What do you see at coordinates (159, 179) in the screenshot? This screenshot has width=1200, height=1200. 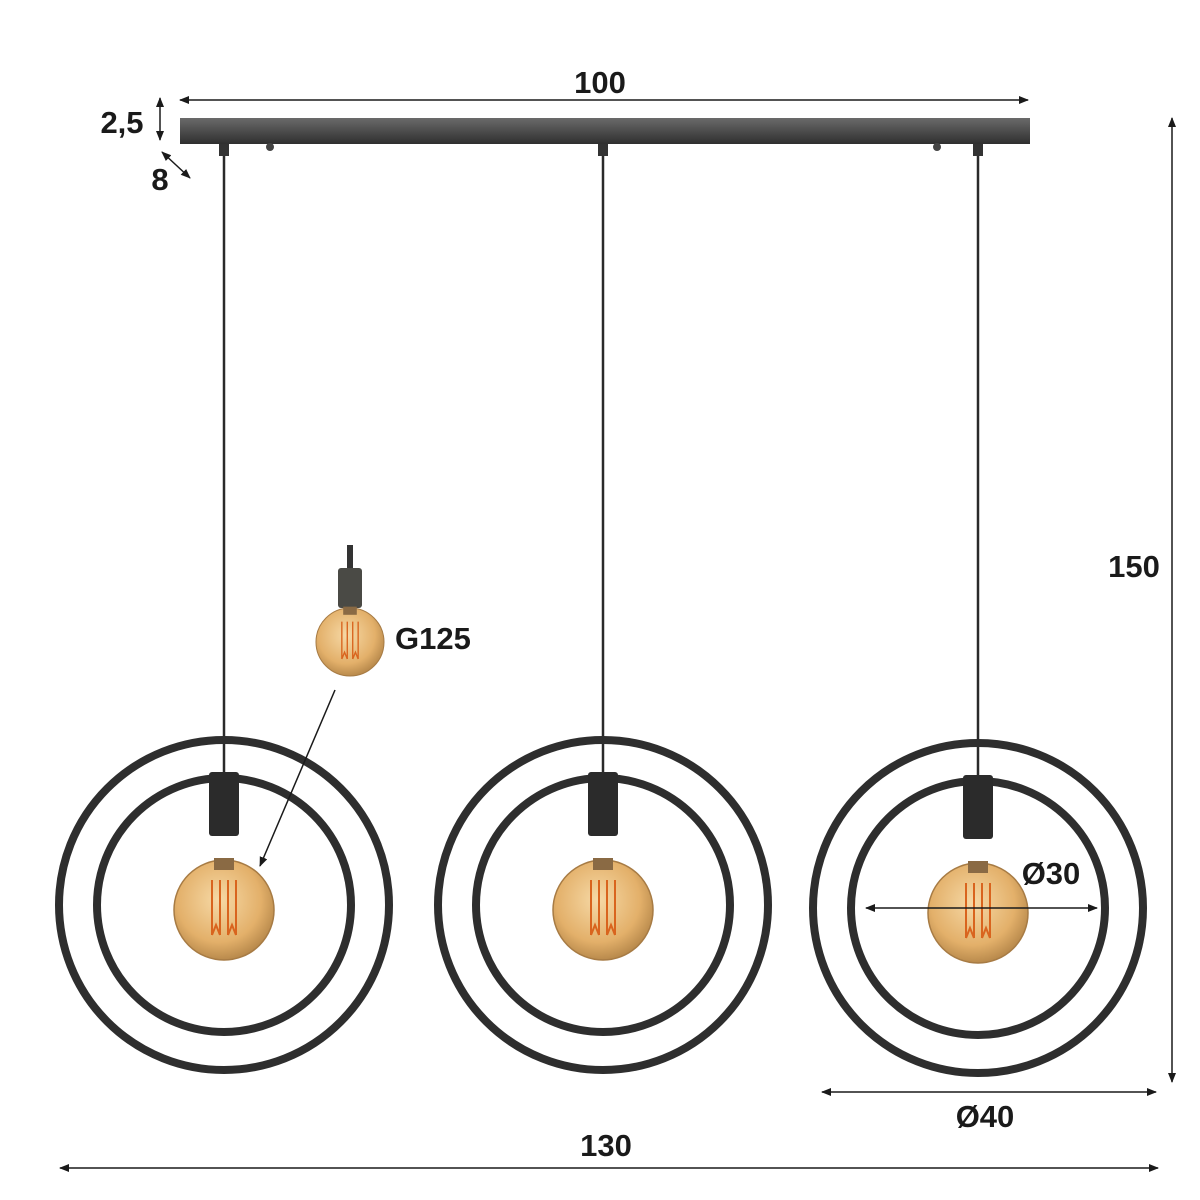 I see `bar-depth-label: 8` at bounding box center [159, 179].